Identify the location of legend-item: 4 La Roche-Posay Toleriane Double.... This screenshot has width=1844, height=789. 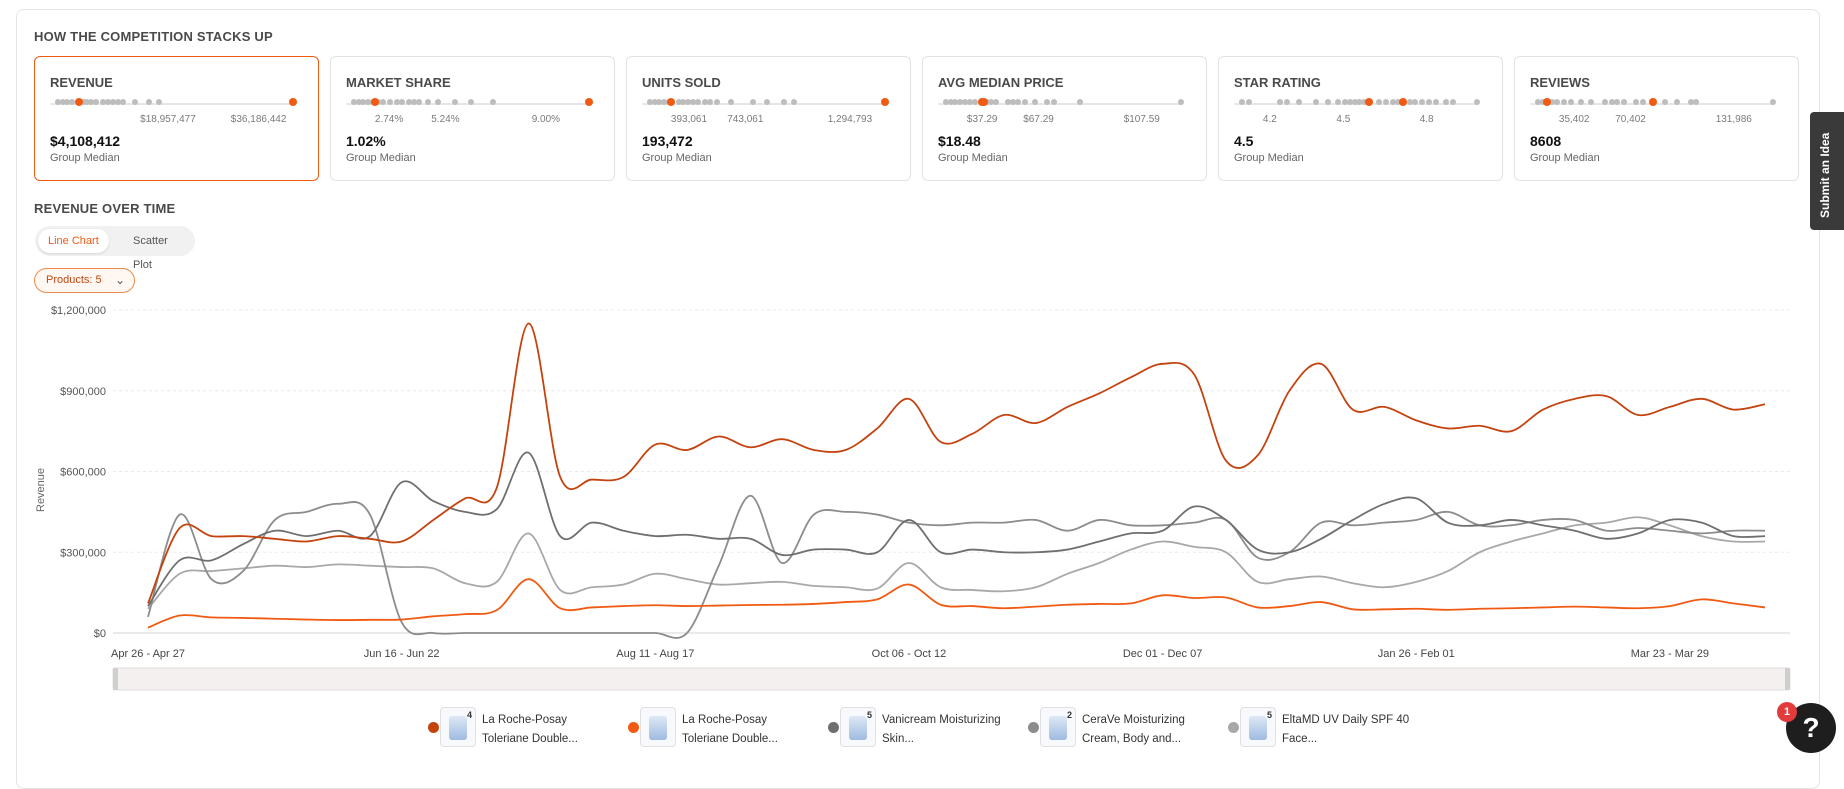
(520, 730).